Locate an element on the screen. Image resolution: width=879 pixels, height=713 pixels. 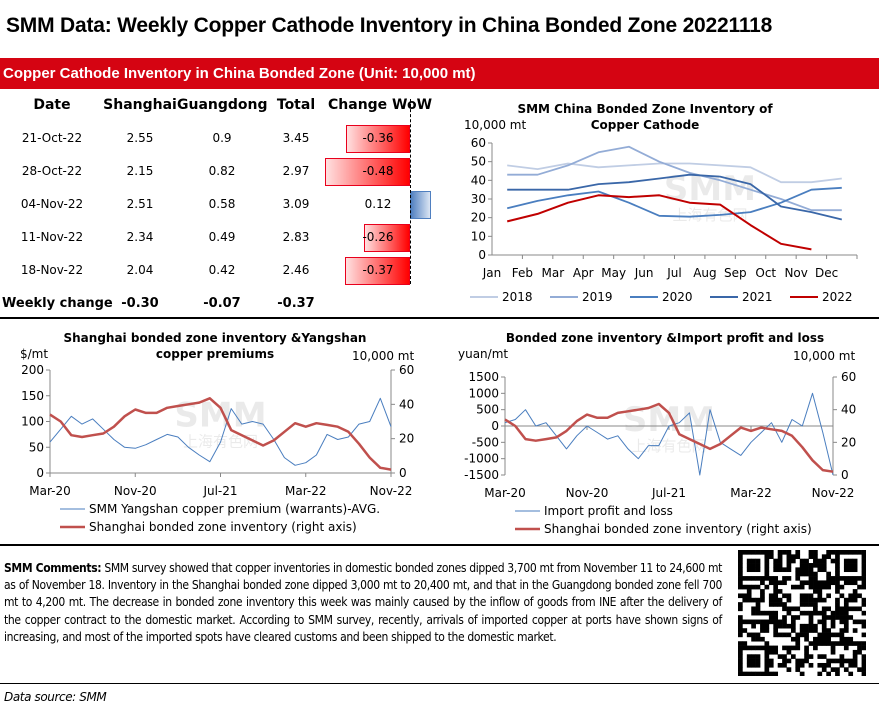
y-tick-label: -500 is located at coordinates (485, 442).